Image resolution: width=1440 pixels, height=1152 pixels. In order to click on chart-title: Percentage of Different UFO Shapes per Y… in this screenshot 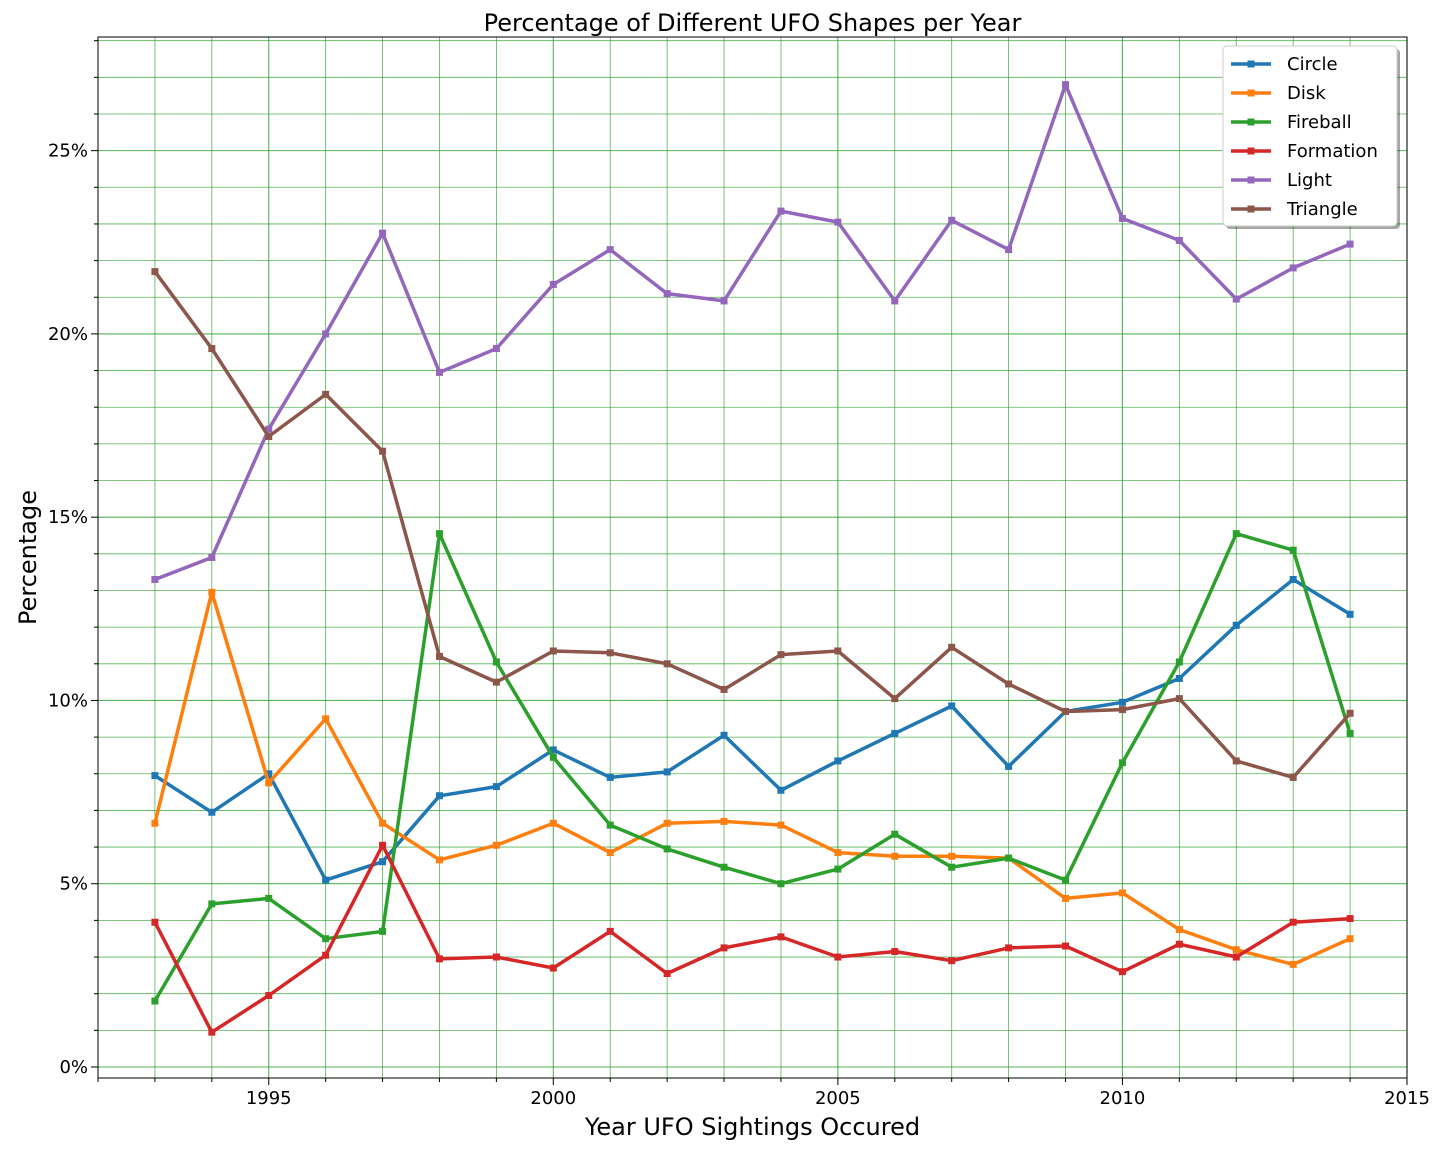, I will do `click(753, 23)`.